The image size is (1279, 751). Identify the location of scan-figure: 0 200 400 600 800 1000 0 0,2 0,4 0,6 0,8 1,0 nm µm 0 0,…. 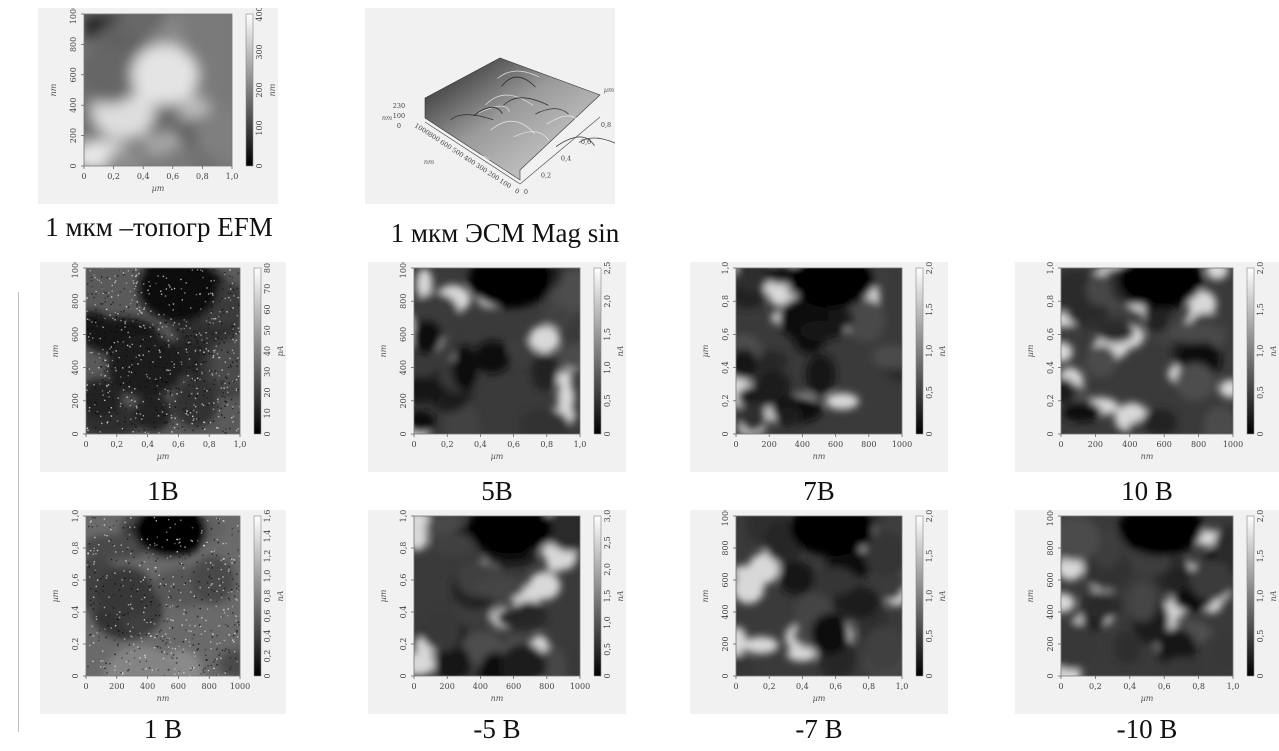
(1147, 612).